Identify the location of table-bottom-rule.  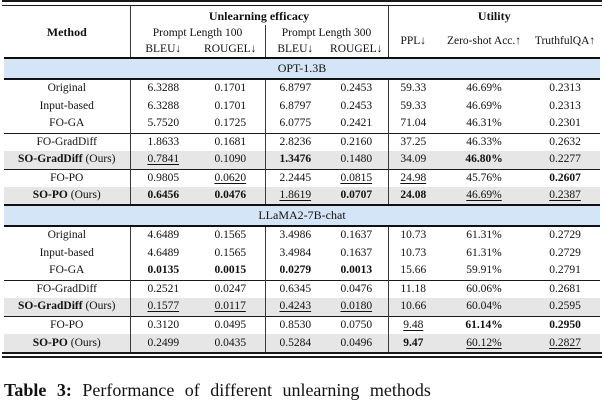
(302, 355).